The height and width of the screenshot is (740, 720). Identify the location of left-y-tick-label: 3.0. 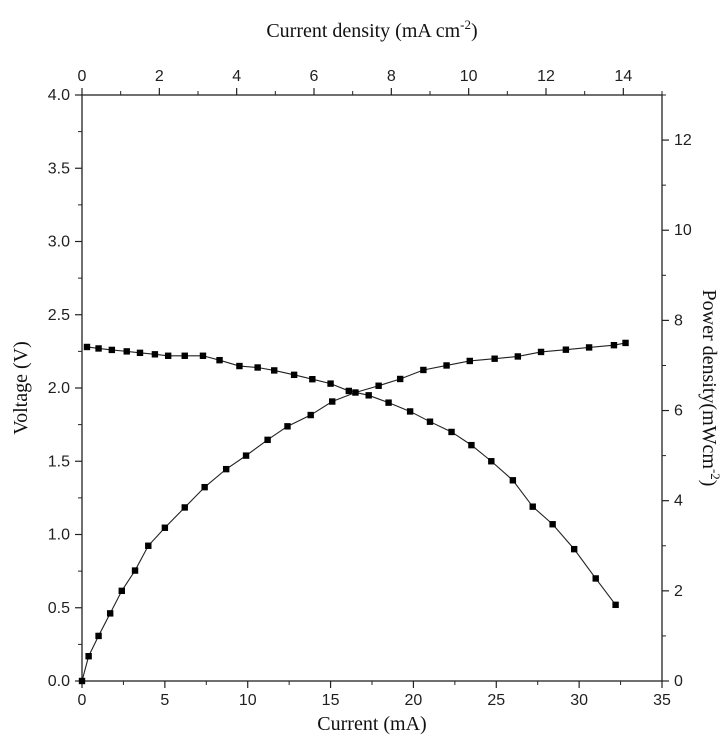
(59, 242).